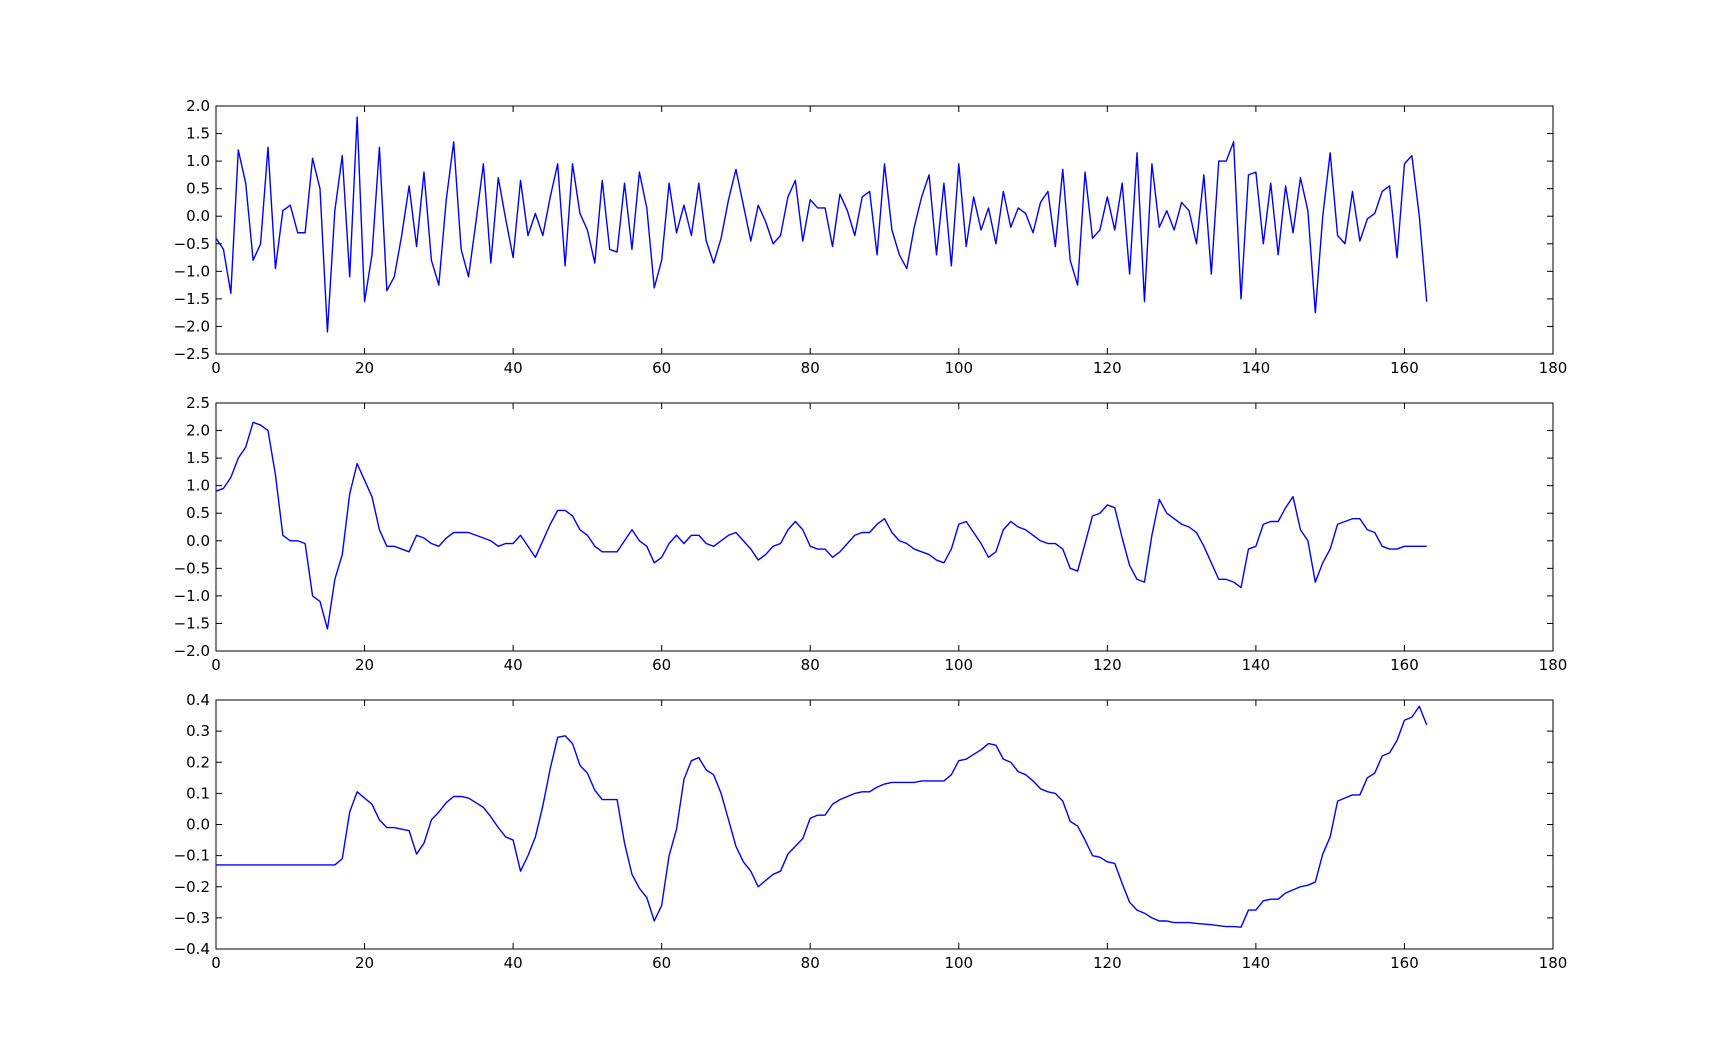 The width and height of the screenshot is (1718, 1052). Describe the element at coordinates (192, 887) in the screenshot. I see `y-tick-label: −0.2` at that location.